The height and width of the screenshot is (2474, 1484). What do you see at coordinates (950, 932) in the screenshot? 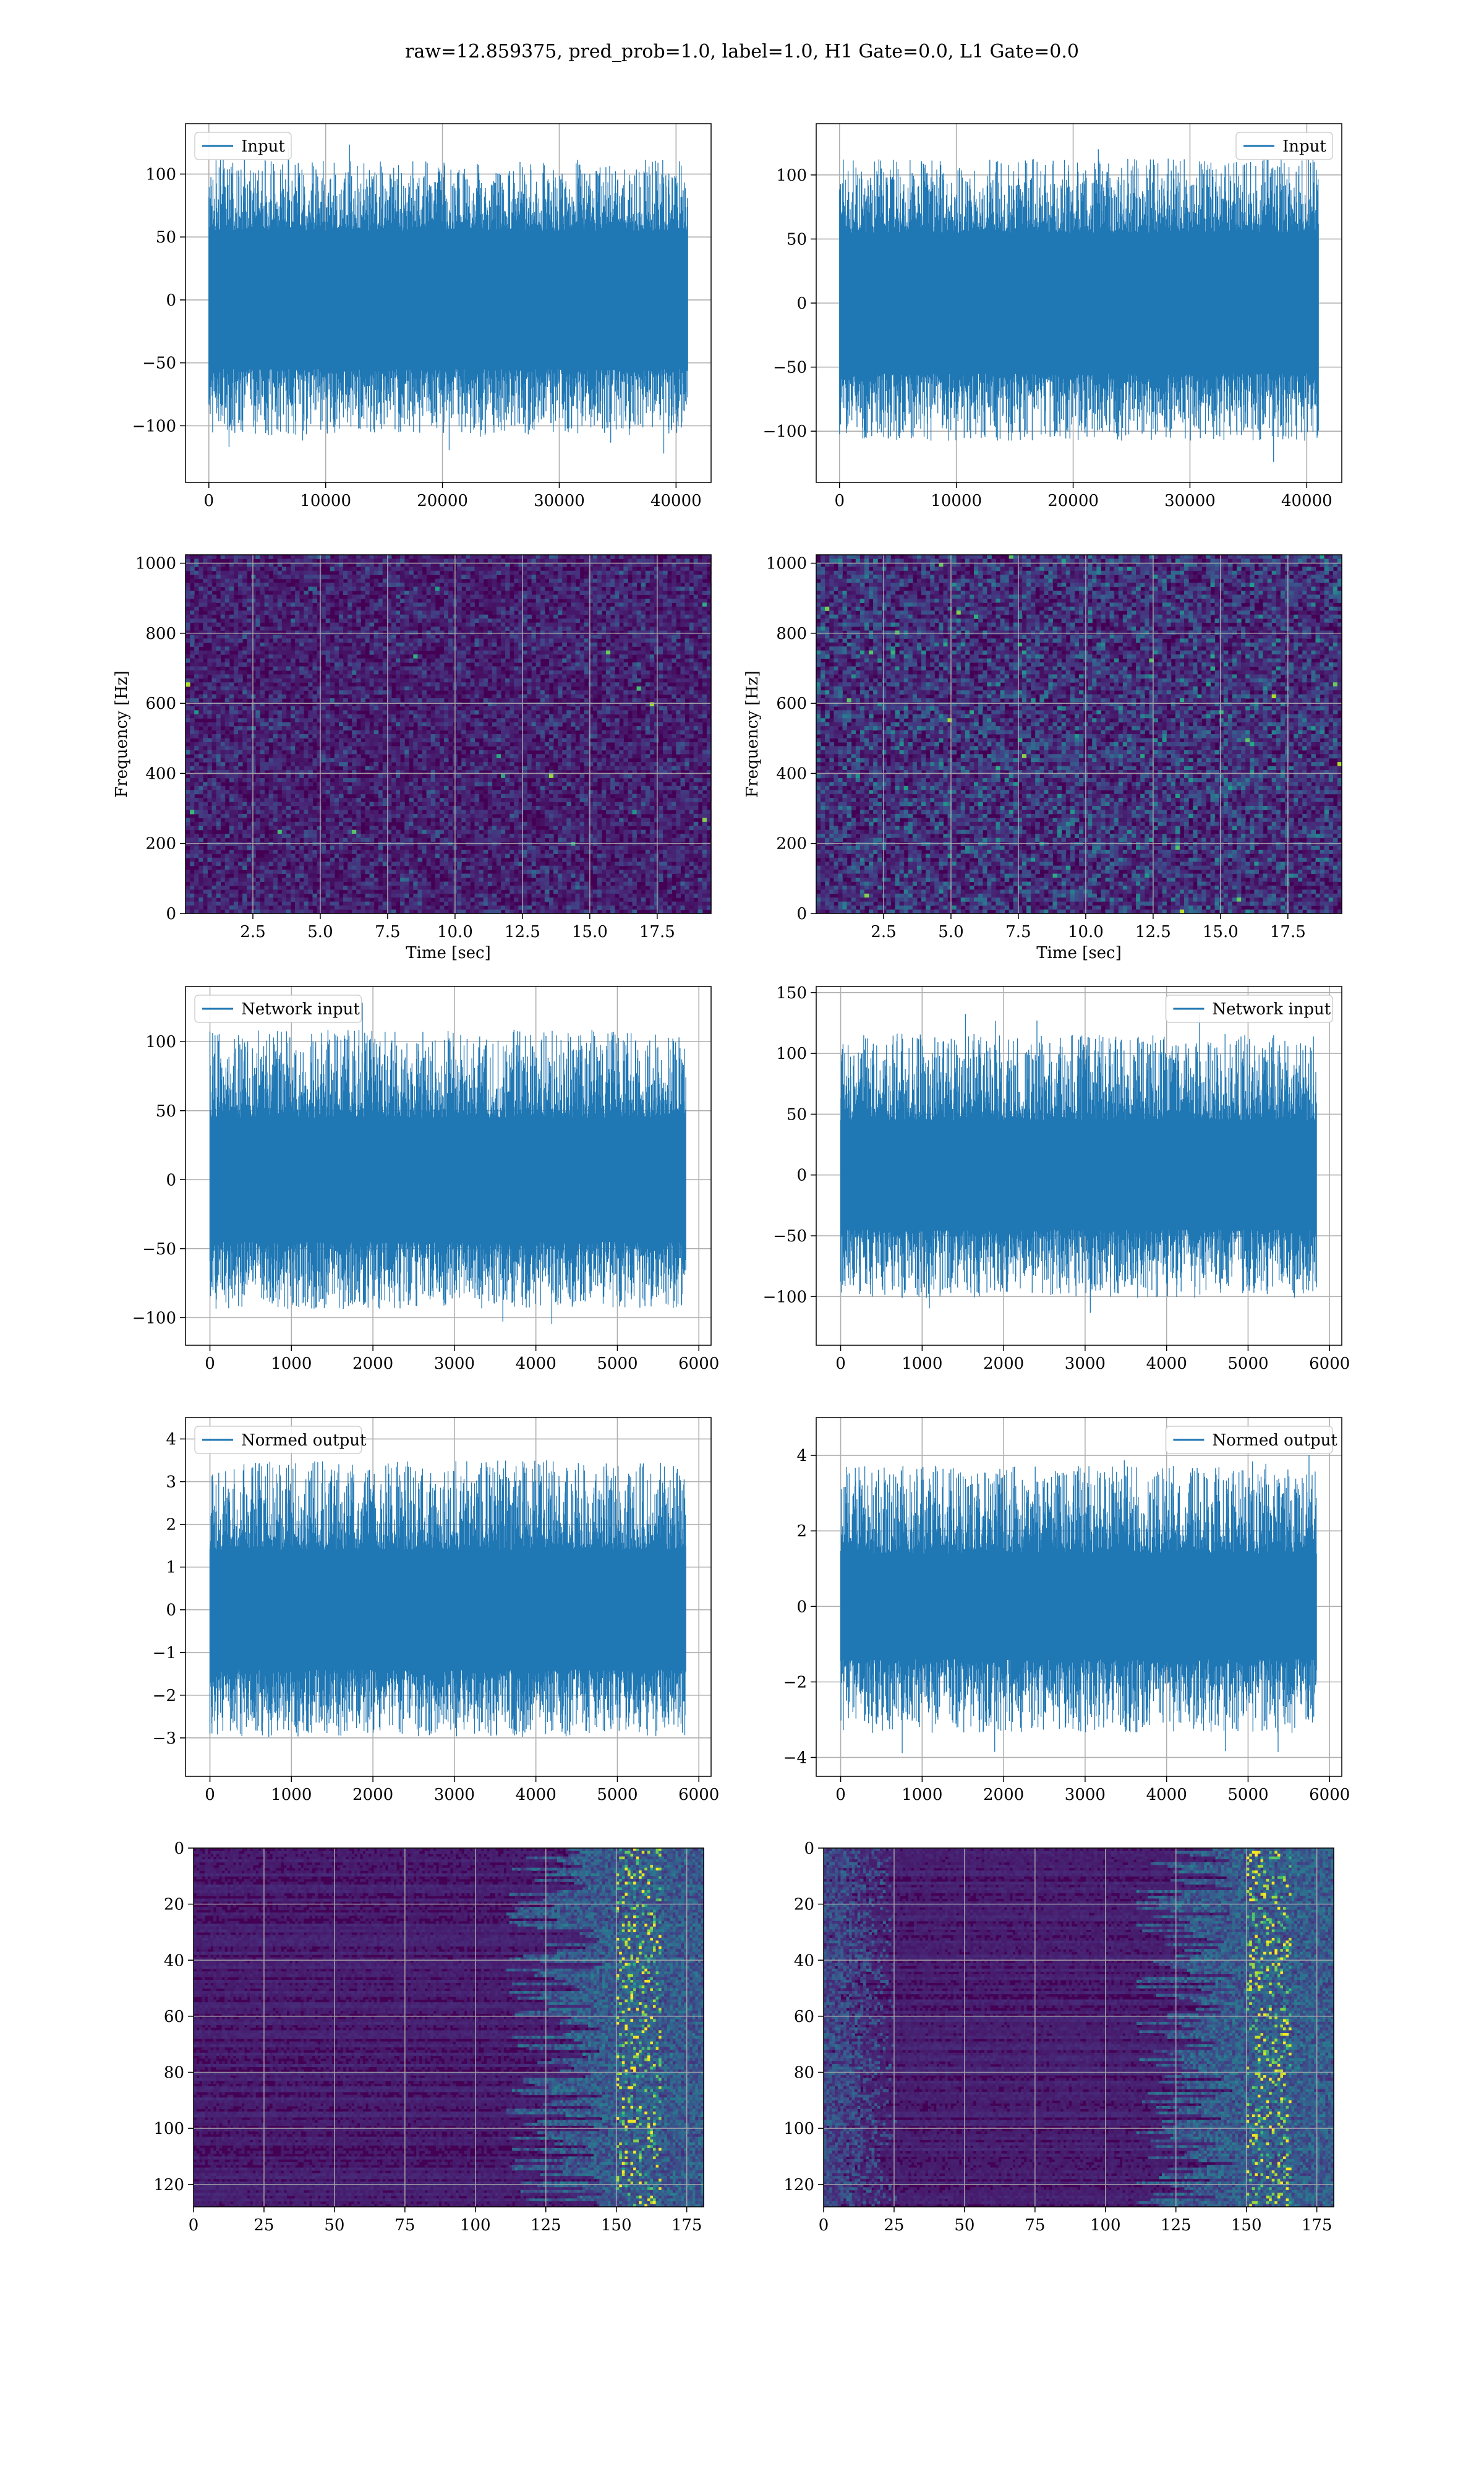
I see `x-tick-label: 5.0` at bounding box center [950, 932].